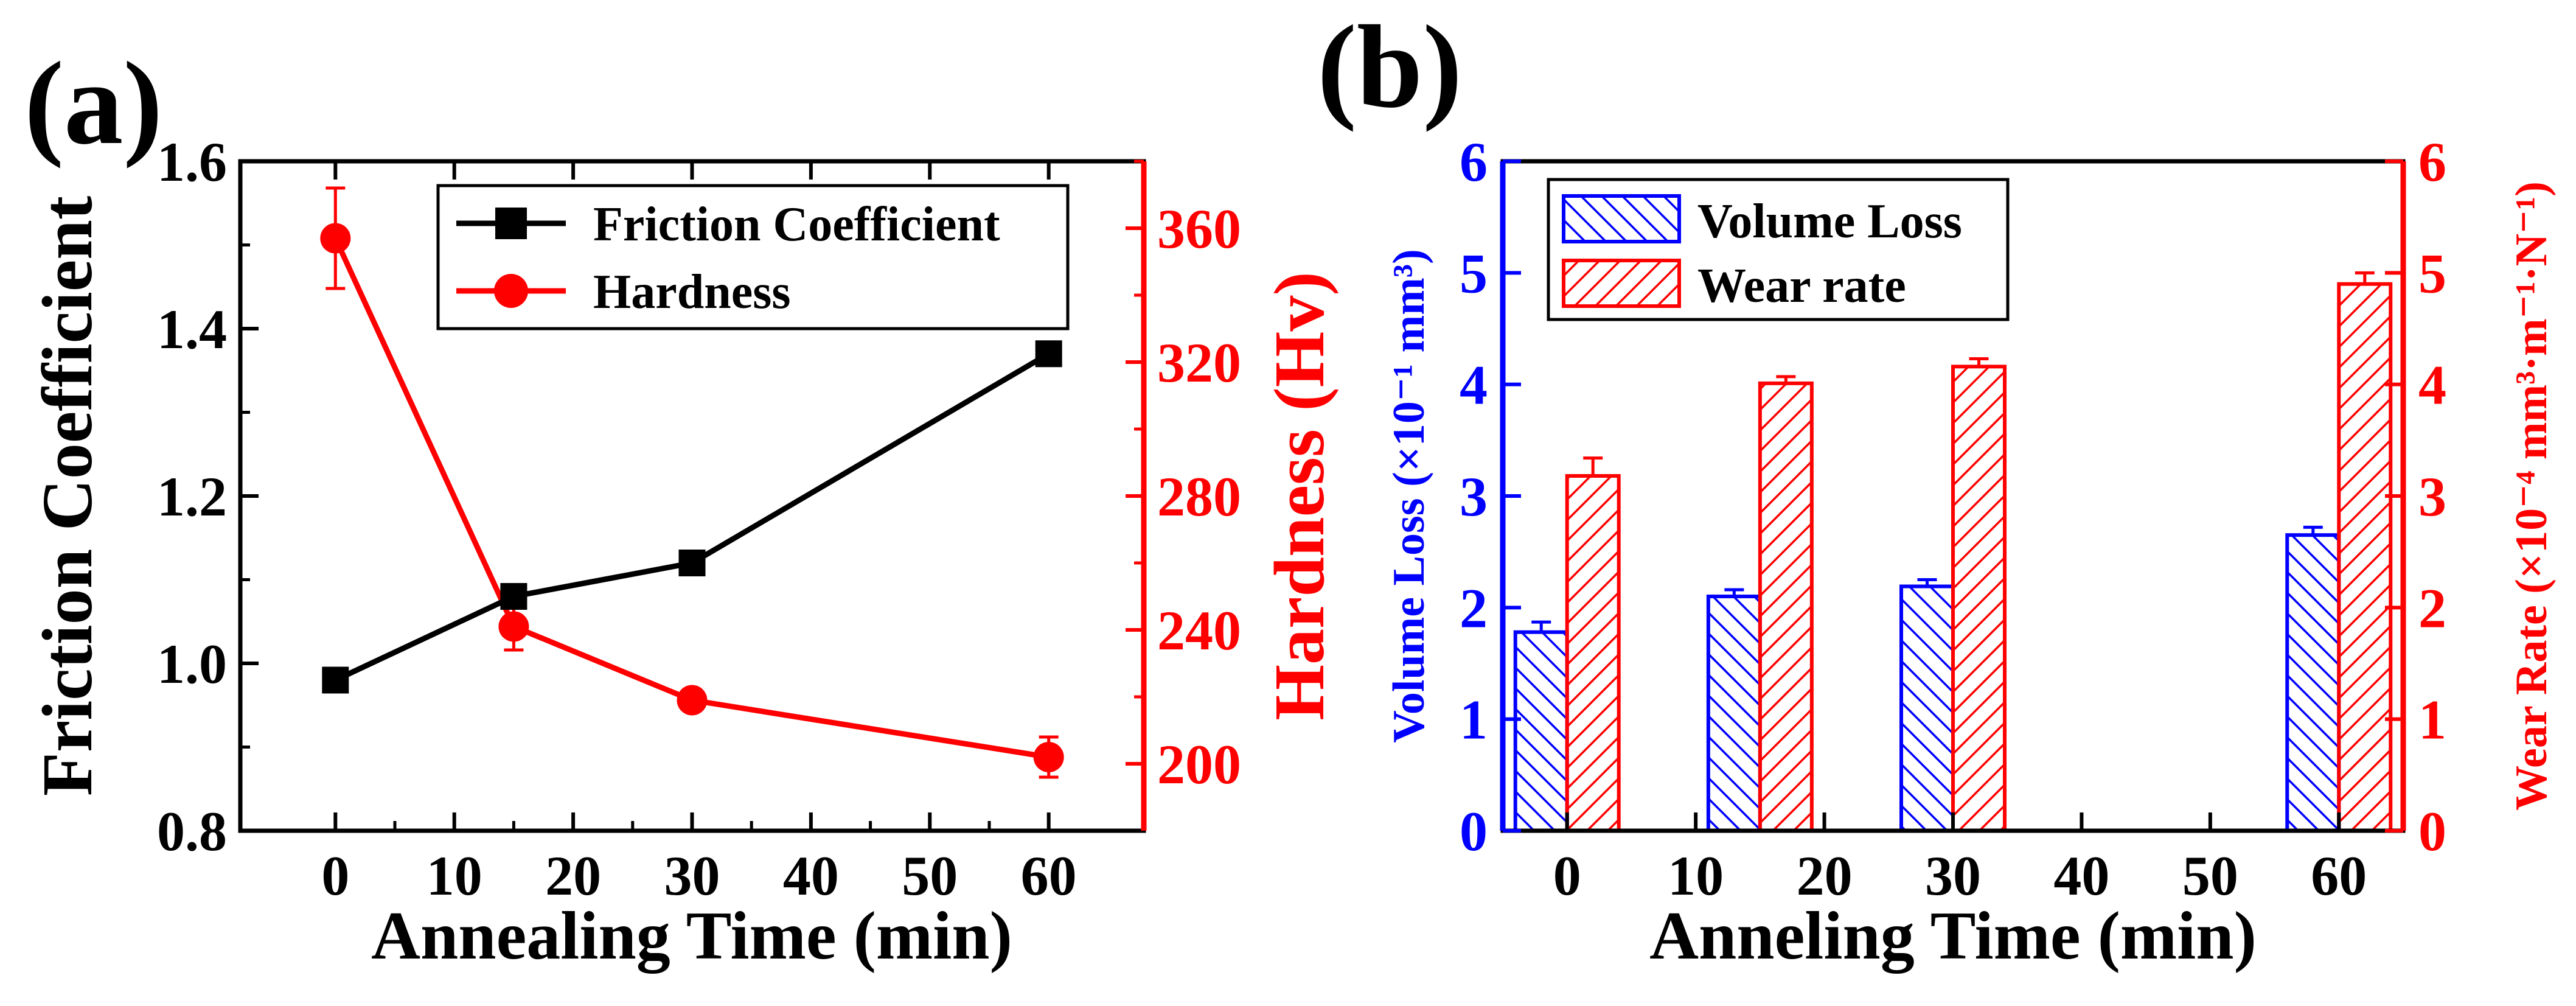 The width and height of the screenshot is (2576, 1006). What do you see at coordinates (2432, 497) in the screenshot?
I see `panel-b-right-tick-label: 3` at bounding box center [2432, 497].